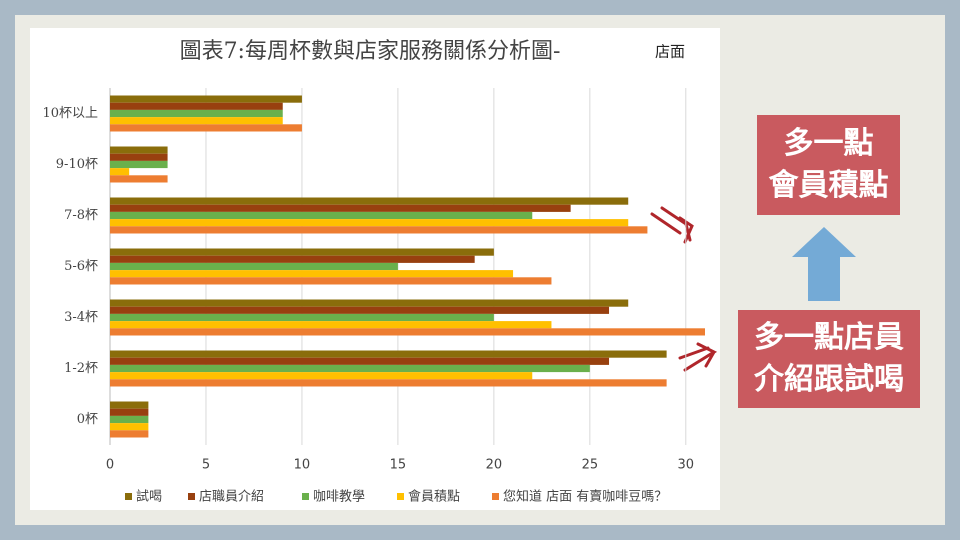  Describe the element at coordinates (149, 497) in the screenshot. I see `legend-label: 試喝` at that location.